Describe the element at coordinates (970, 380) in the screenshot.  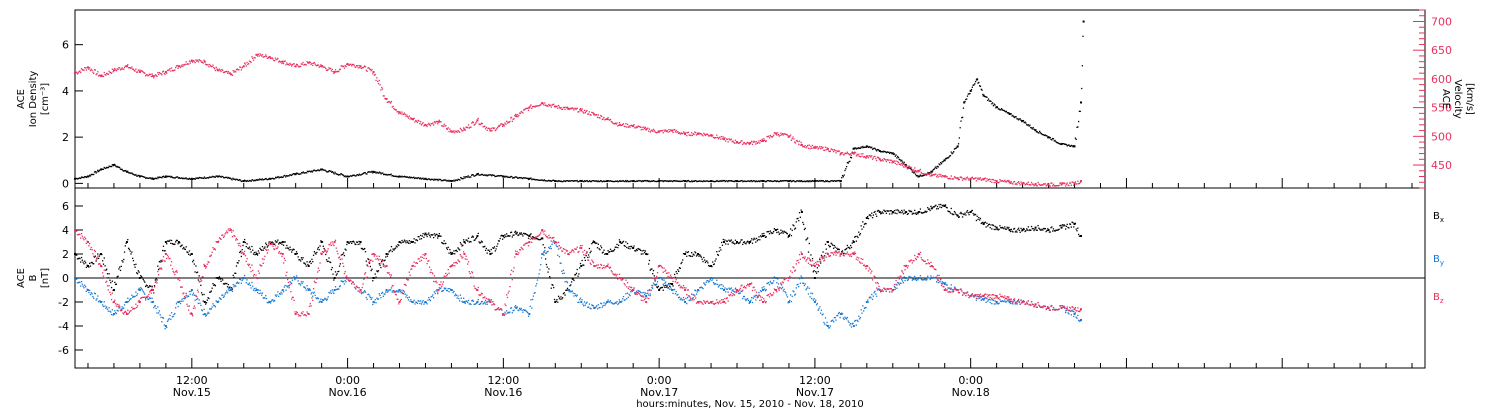
I see `x-tick-time-label: 0:00` at that location.